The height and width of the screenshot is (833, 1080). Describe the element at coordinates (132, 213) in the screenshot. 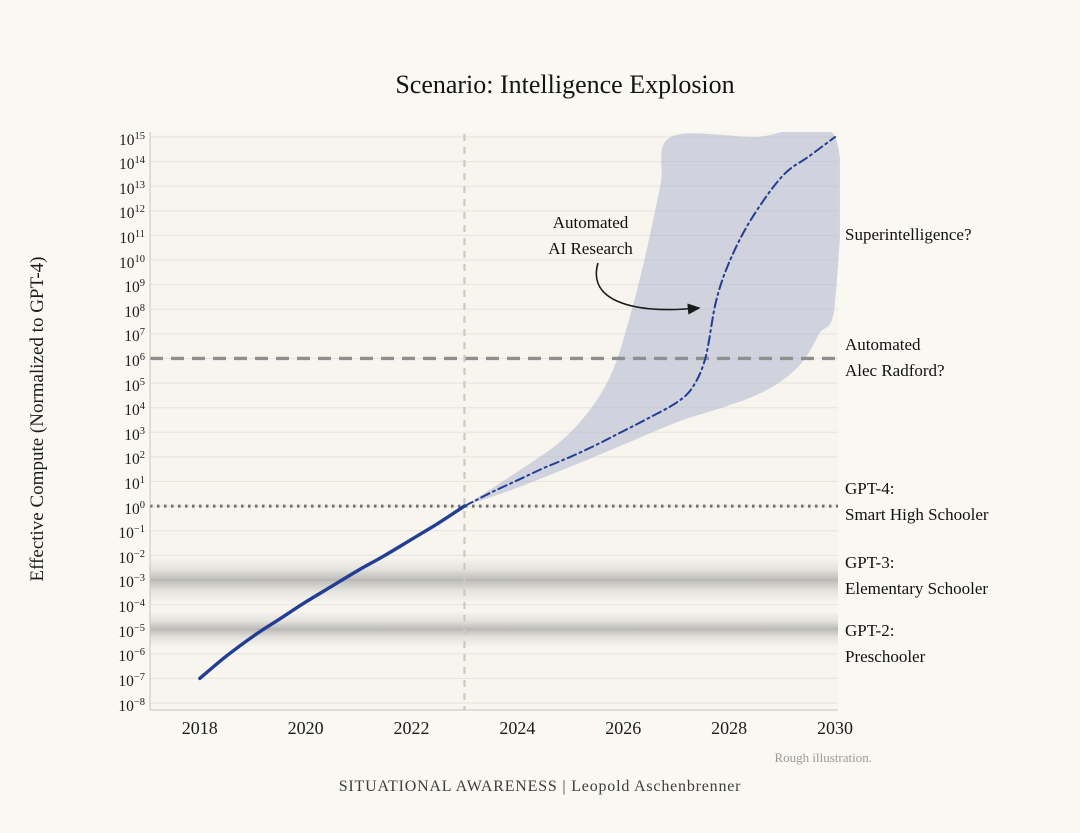

I see `y-tick-label: 10¹²` at that location.